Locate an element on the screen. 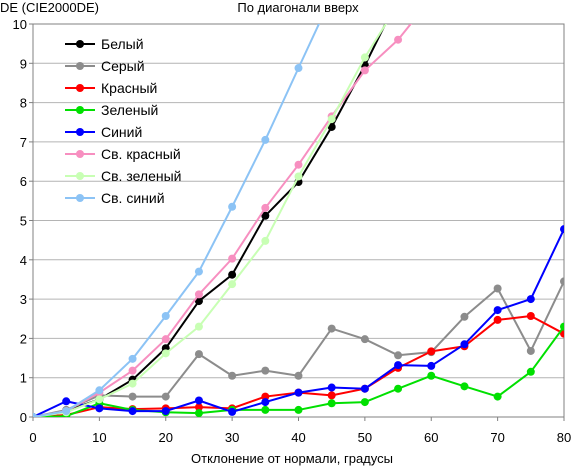 The height and width of the screenshot is (468, 571). legend-item: Зеленый is located at coordinates (111, 110).